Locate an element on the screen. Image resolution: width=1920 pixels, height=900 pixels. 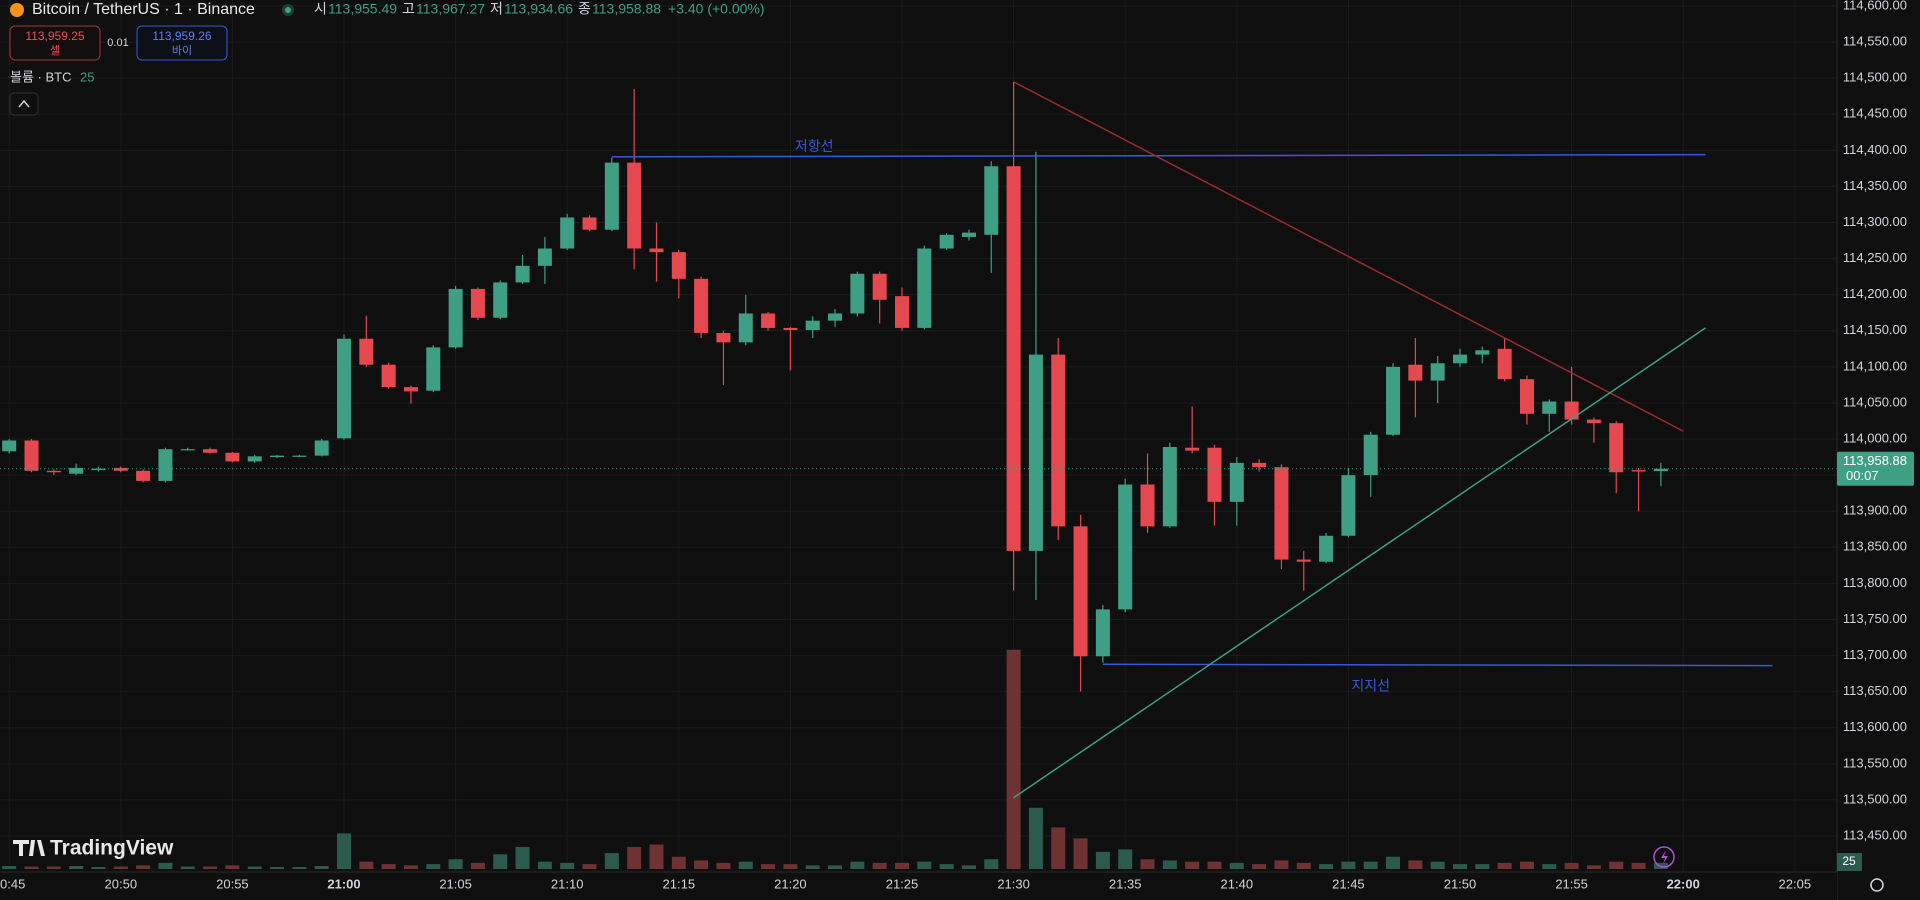
alert-bolt is located at coordinates (1664, 857).